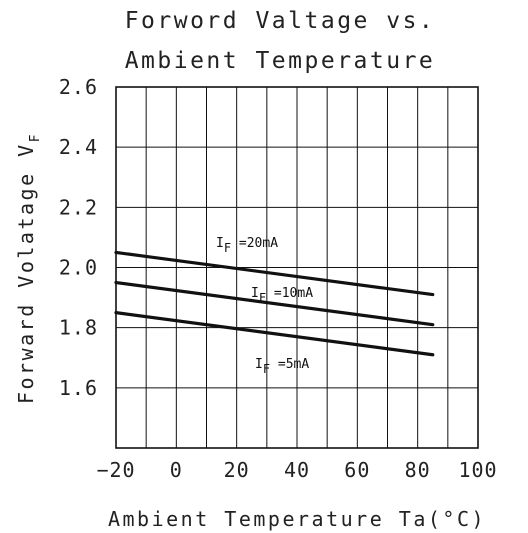 The height and width of the screenshot is (533, 528). Describe the element at coordinates (477, 470) in the screenshot. I see `x-tick-label: 100` at that location.